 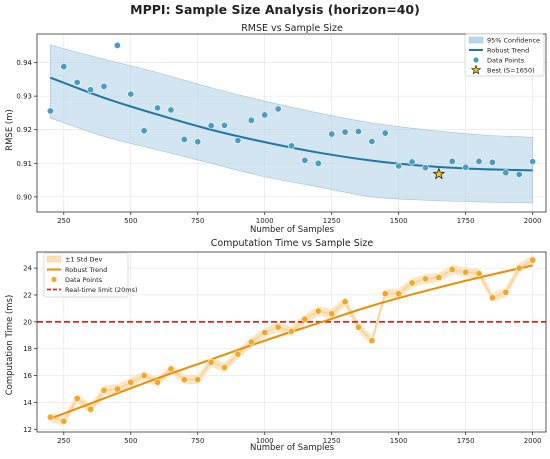 What do you see at coordinates (506, 61) in the screenshot?
I see `rmse-legend-points-label: Data Points` at bounding box center [506, 61].